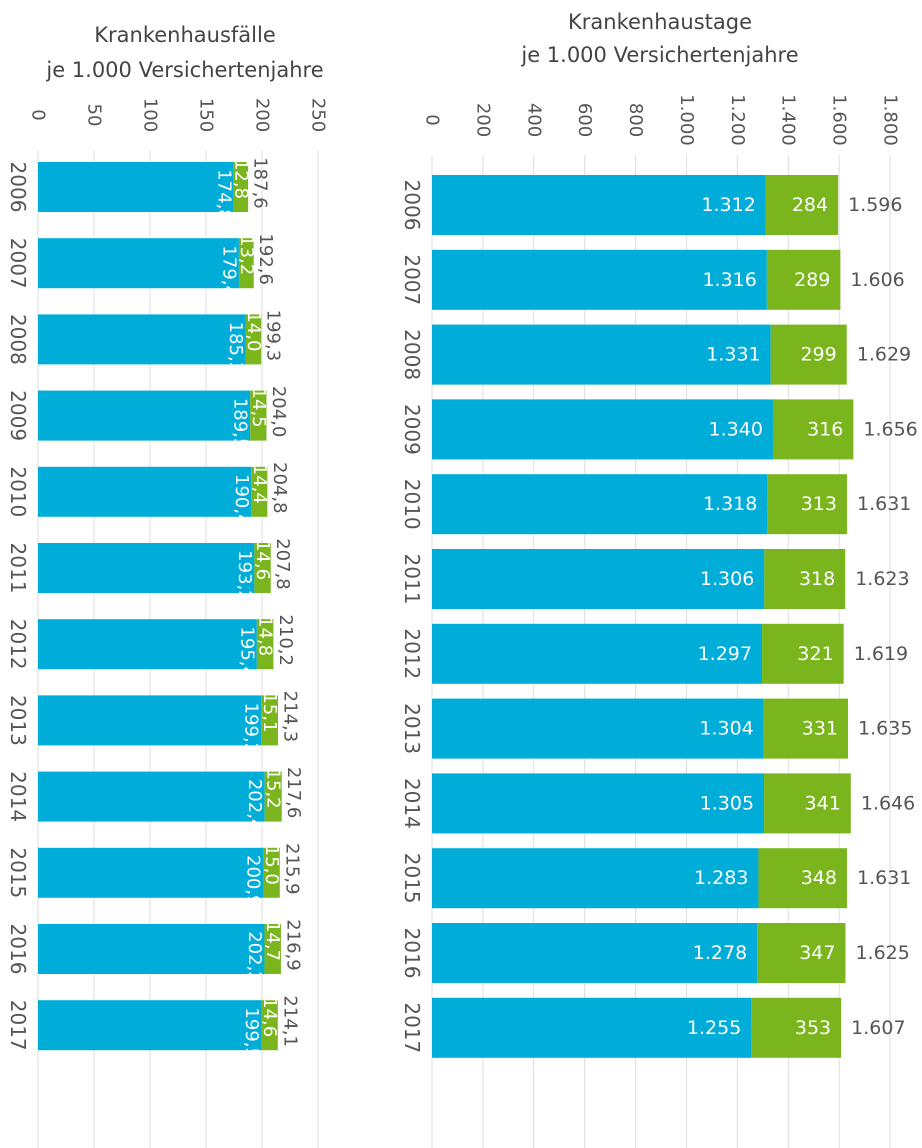 The image size is (922, 1148). What do you see at coordinates (258, 408) in the screenshot?
I see `value-label: 14,5` at bounding box center [258, 408].